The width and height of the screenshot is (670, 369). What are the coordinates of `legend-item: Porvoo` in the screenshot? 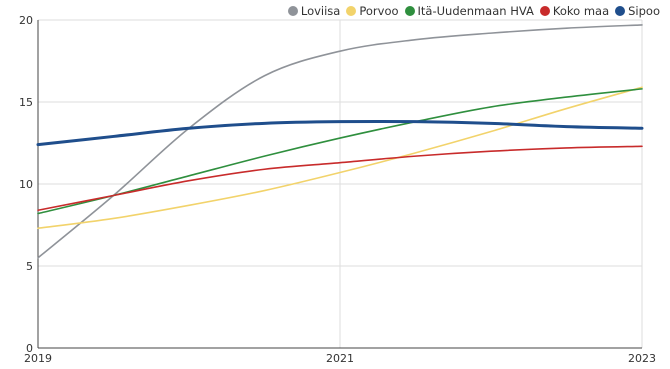 It's located at (372, 11).